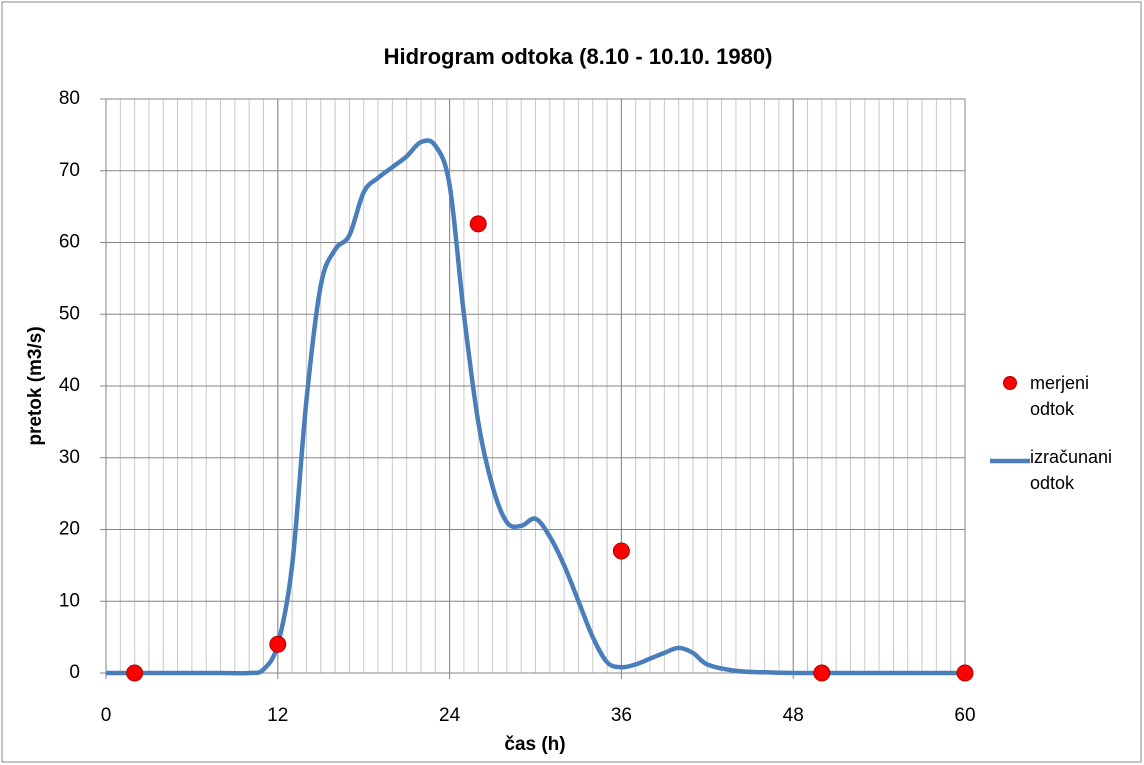 This screenshot has height=765, width=1144. What do you see at coordinates (69, 313) in the screenshot?
I see `y-tick-label: 50` at bounding box center [69, 313].